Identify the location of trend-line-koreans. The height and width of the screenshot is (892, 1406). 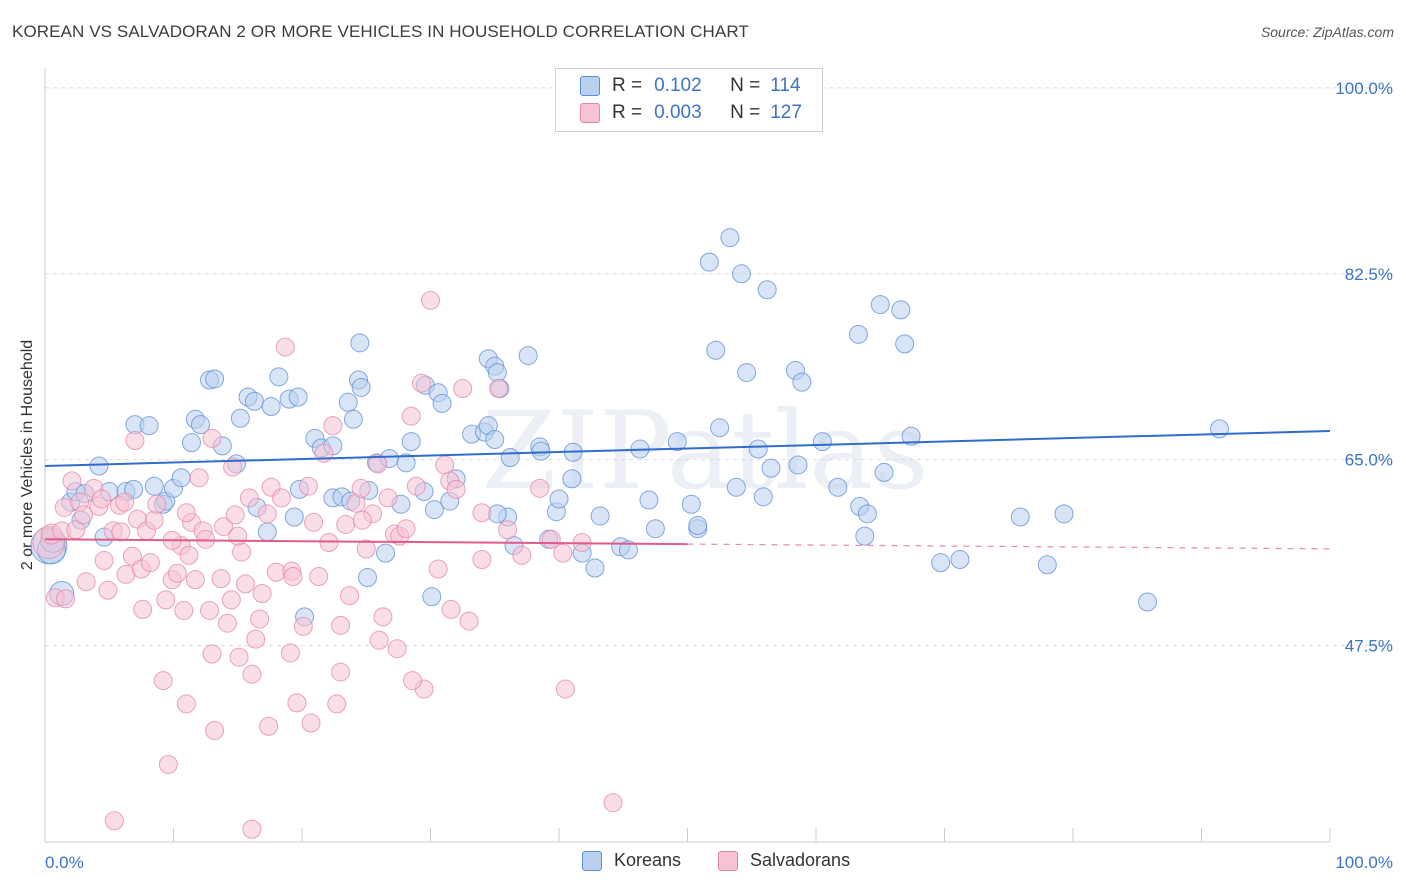
(687, 448).